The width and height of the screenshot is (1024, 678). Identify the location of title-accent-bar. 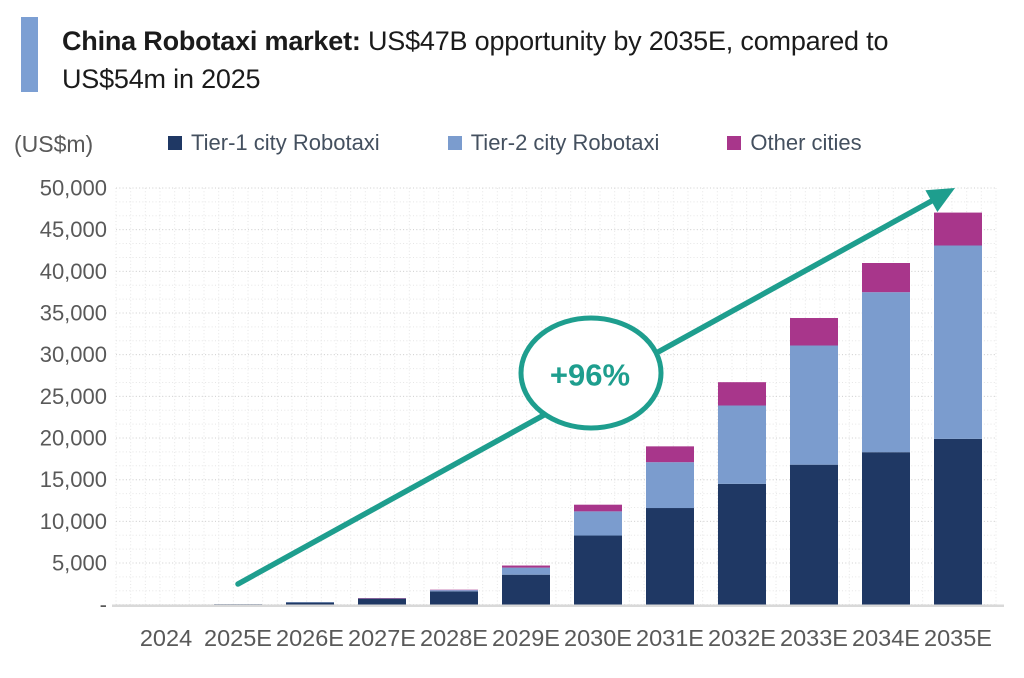
(29, 54).